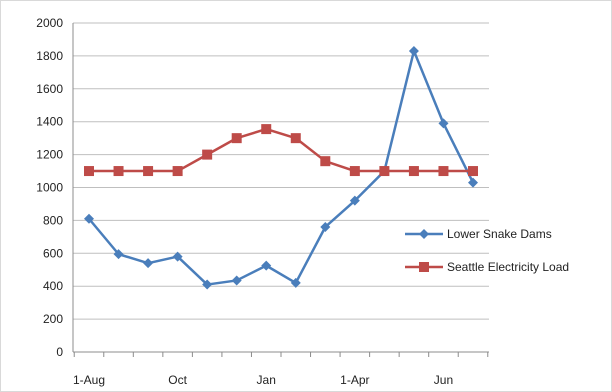 The image size is (612, 392). I want to click on y-tick-label: 400, so click(53, 286).